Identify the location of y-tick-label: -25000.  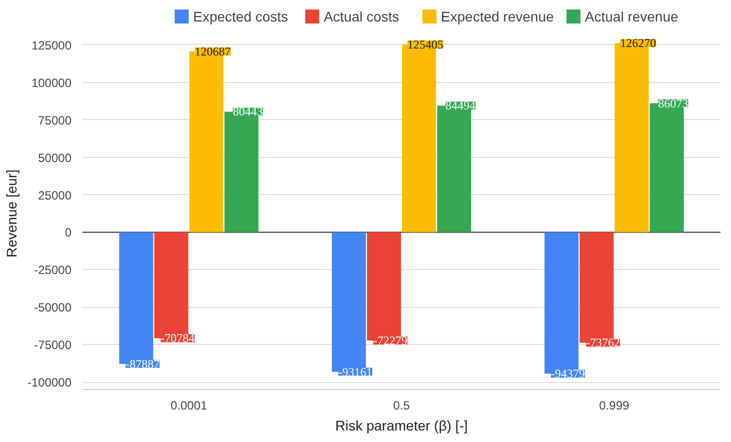
(53, 270).